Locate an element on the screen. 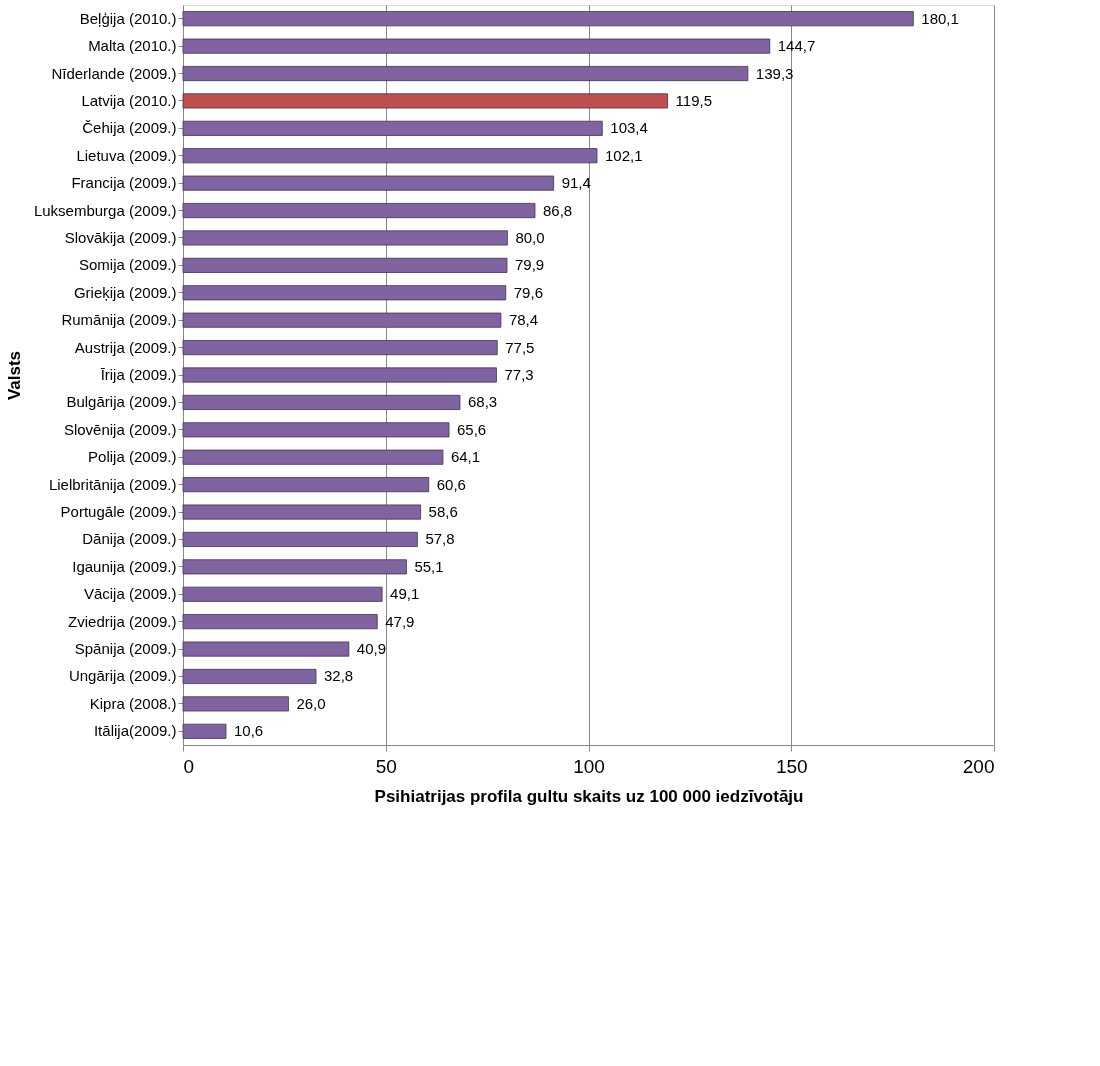  y-tick-label: Malta (2010.) is located at coordinates (132, 46).